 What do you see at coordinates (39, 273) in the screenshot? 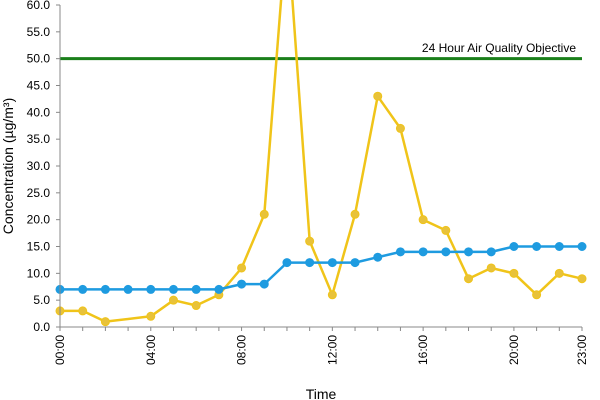
I see `y-tick-label: 10.0` at bounding box center [39, 273].